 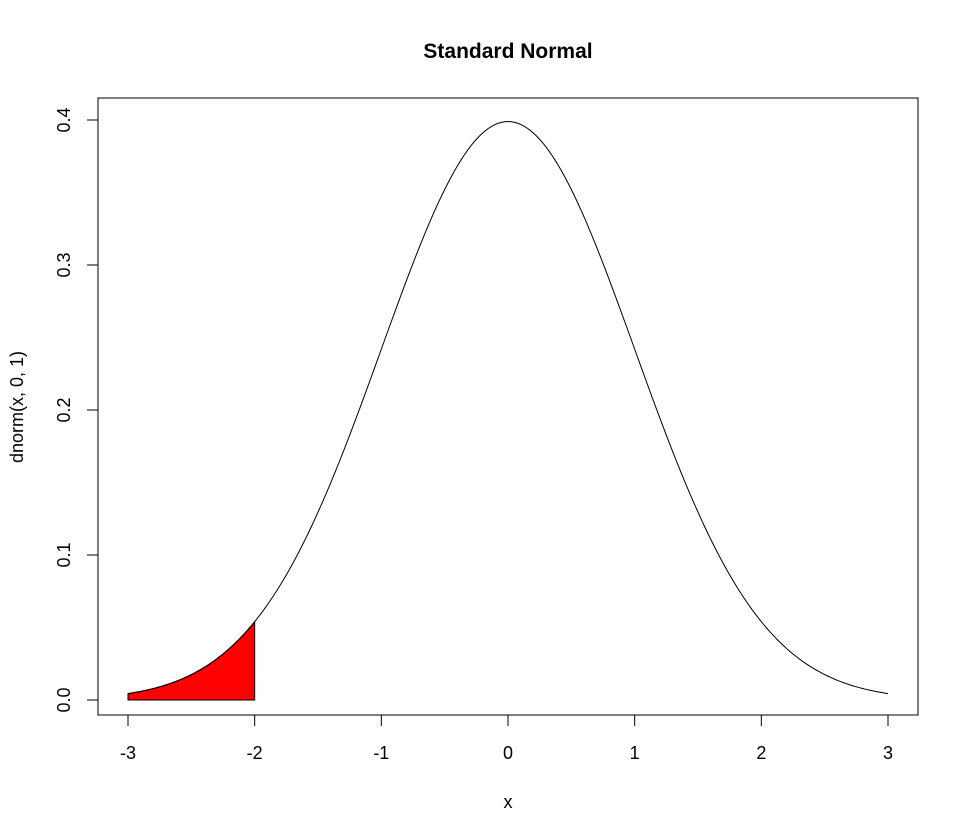 I want to click on shaded-region-layer, so click(x=191, y=660).